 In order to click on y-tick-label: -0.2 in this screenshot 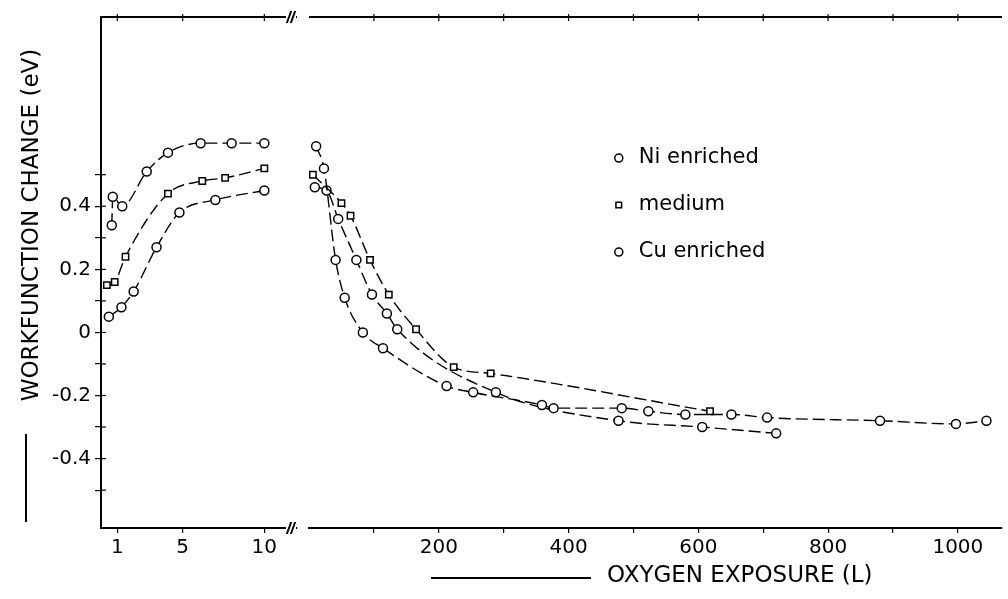, I will do `click(71, 393)`.